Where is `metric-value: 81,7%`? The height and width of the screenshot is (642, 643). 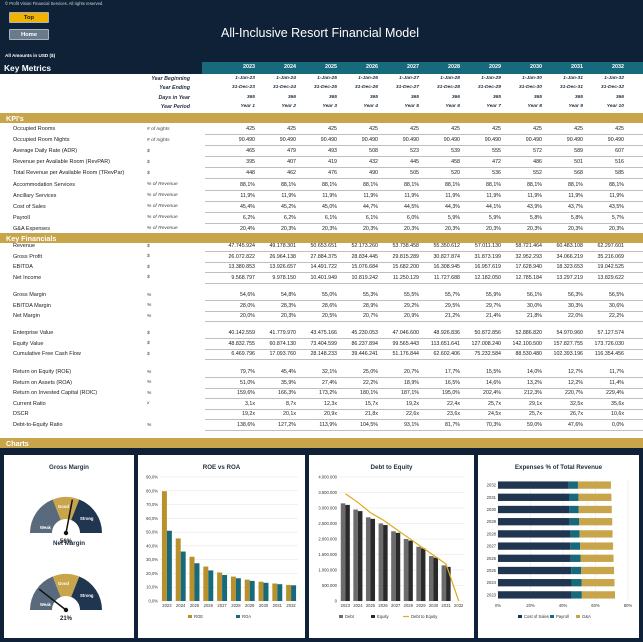
metric-value: 81,7% is located at coordinates (452, 425).